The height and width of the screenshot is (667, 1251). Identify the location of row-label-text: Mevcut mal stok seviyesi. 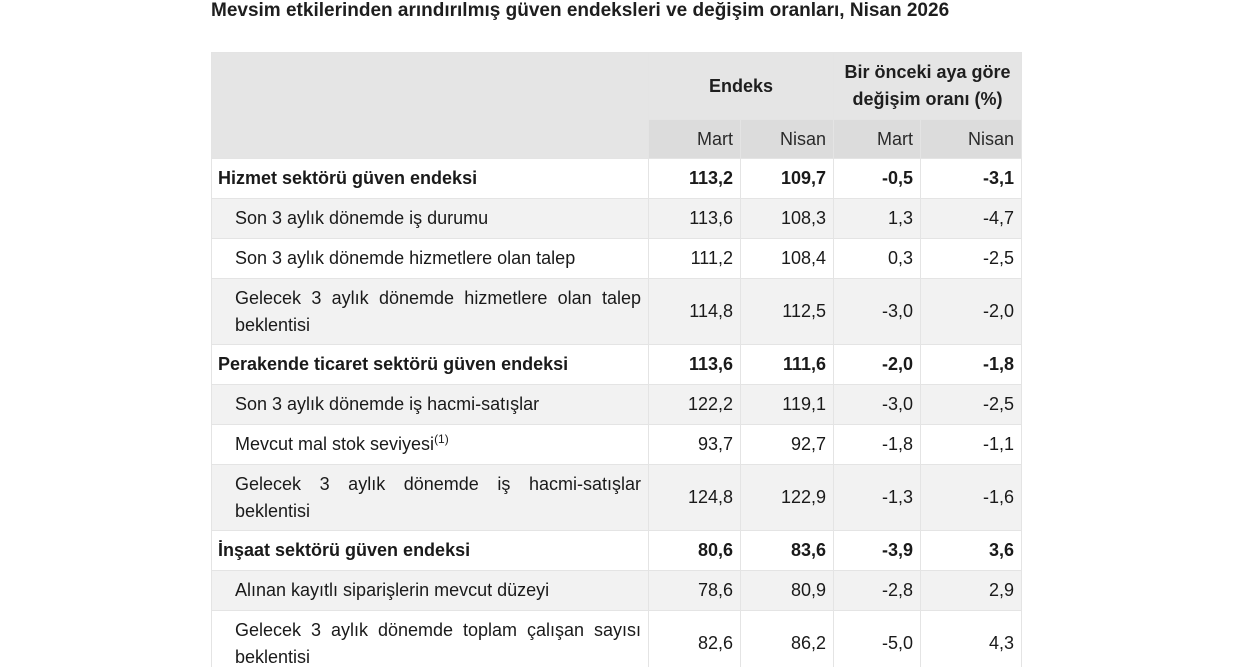
(335, 444).